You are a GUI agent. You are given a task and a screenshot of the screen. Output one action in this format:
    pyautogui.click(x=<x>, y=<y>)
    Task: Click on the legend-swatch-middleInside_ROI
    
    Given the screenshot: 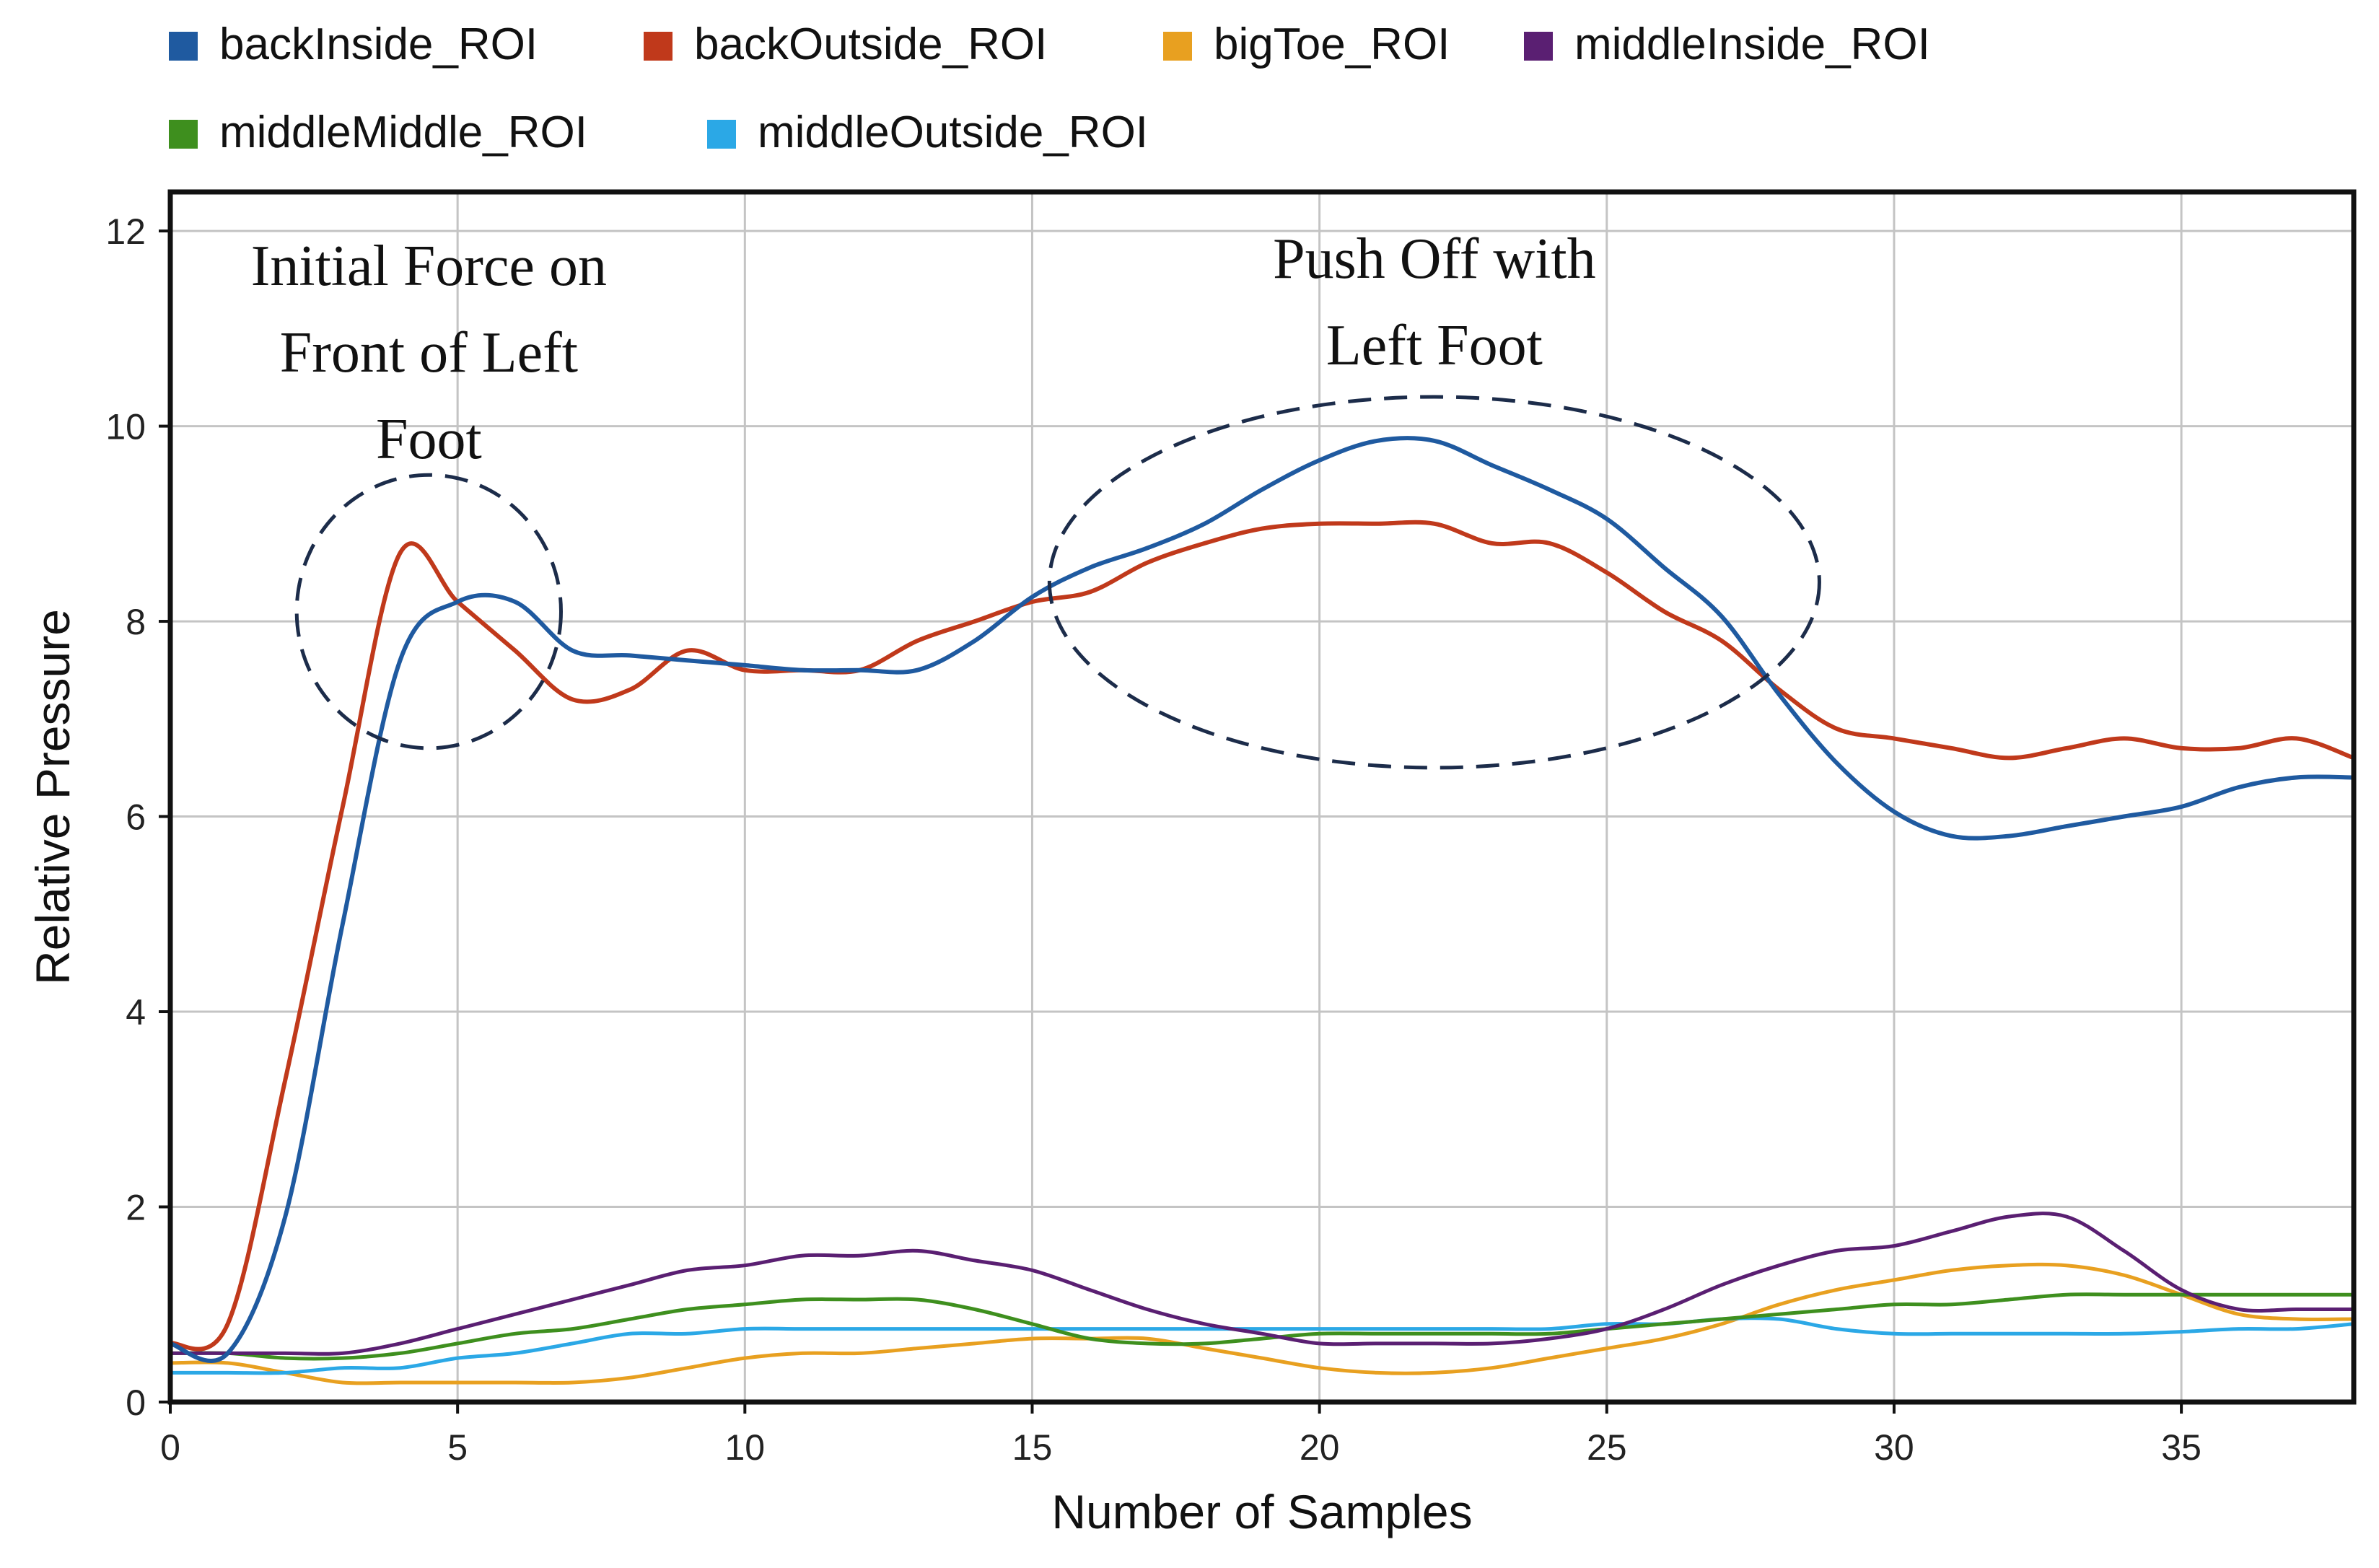 What is the action you would take?
    pyautogui.click(x=1538, y=46)
    